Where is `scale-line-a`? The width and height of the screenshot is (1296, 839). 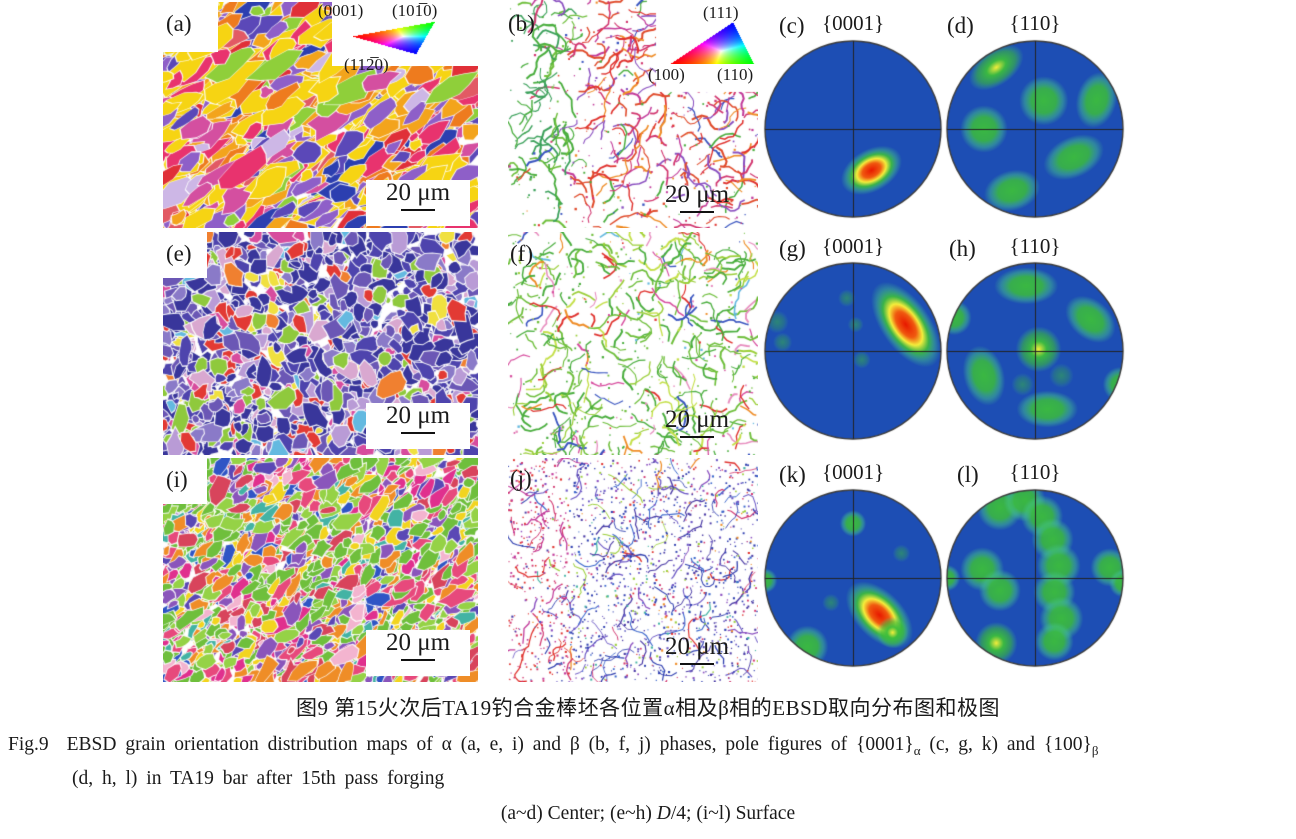 scale-line-a is located at coordinates (418, 210).